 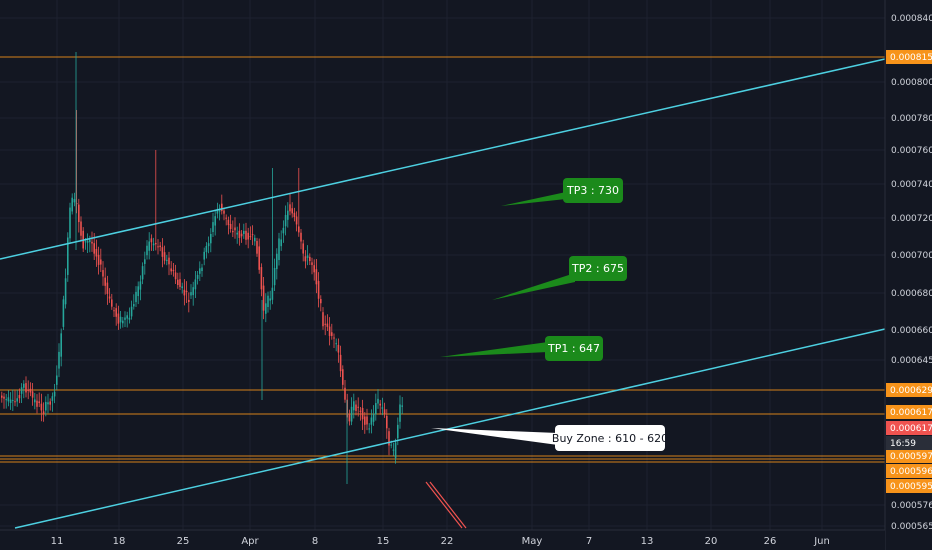 What do you see at coordinates (562, 192) in the screenshot?
I see `callout-tp3: TP3 : 730` at bounding box center [562, 192].